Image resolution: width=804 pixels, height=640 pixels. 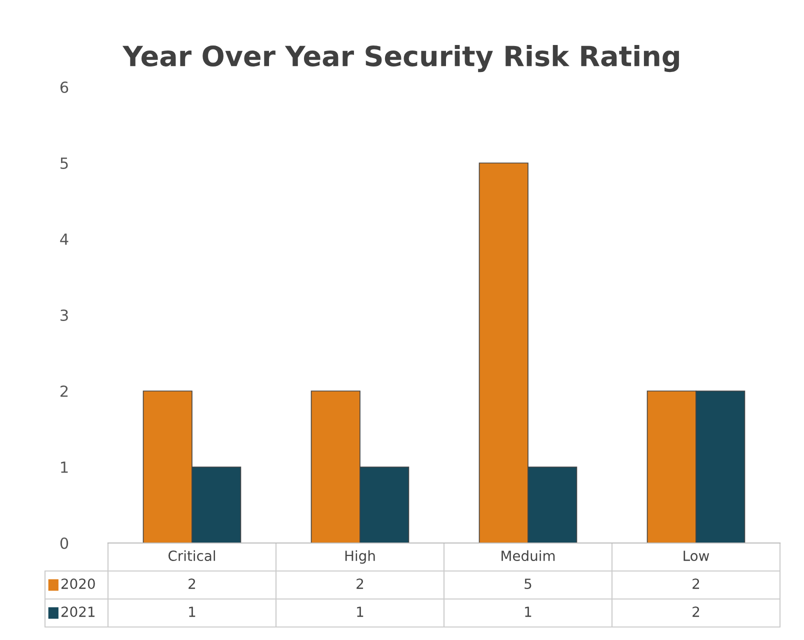 I want to click on x-tick-label: High, so click(x=360, y=557).